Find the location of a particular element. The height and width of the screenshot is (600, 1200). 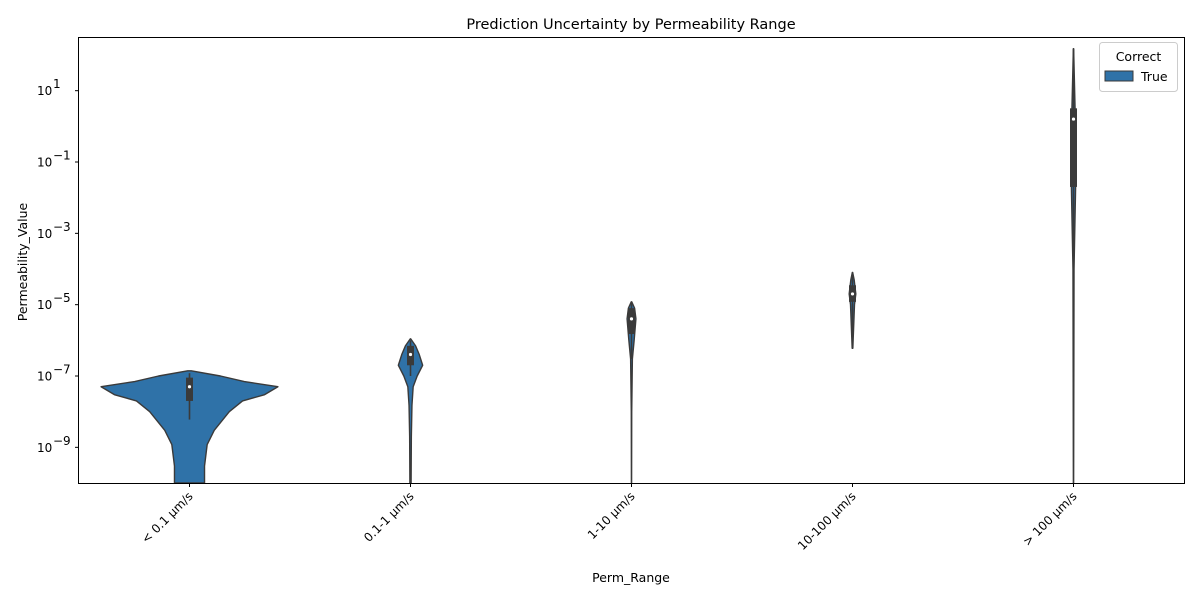

y-axis-label: Permeability_Value is located at coordinates (22, 261).